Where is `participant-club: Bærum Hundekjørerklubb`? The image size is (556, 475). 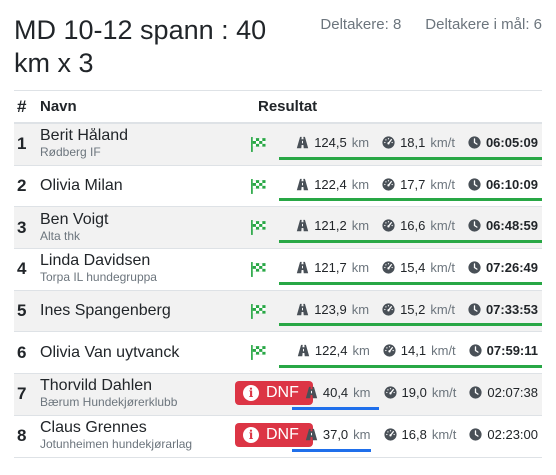
participant-club: Bærum Hundekjørerklubb is located at coordinates (109, 402).